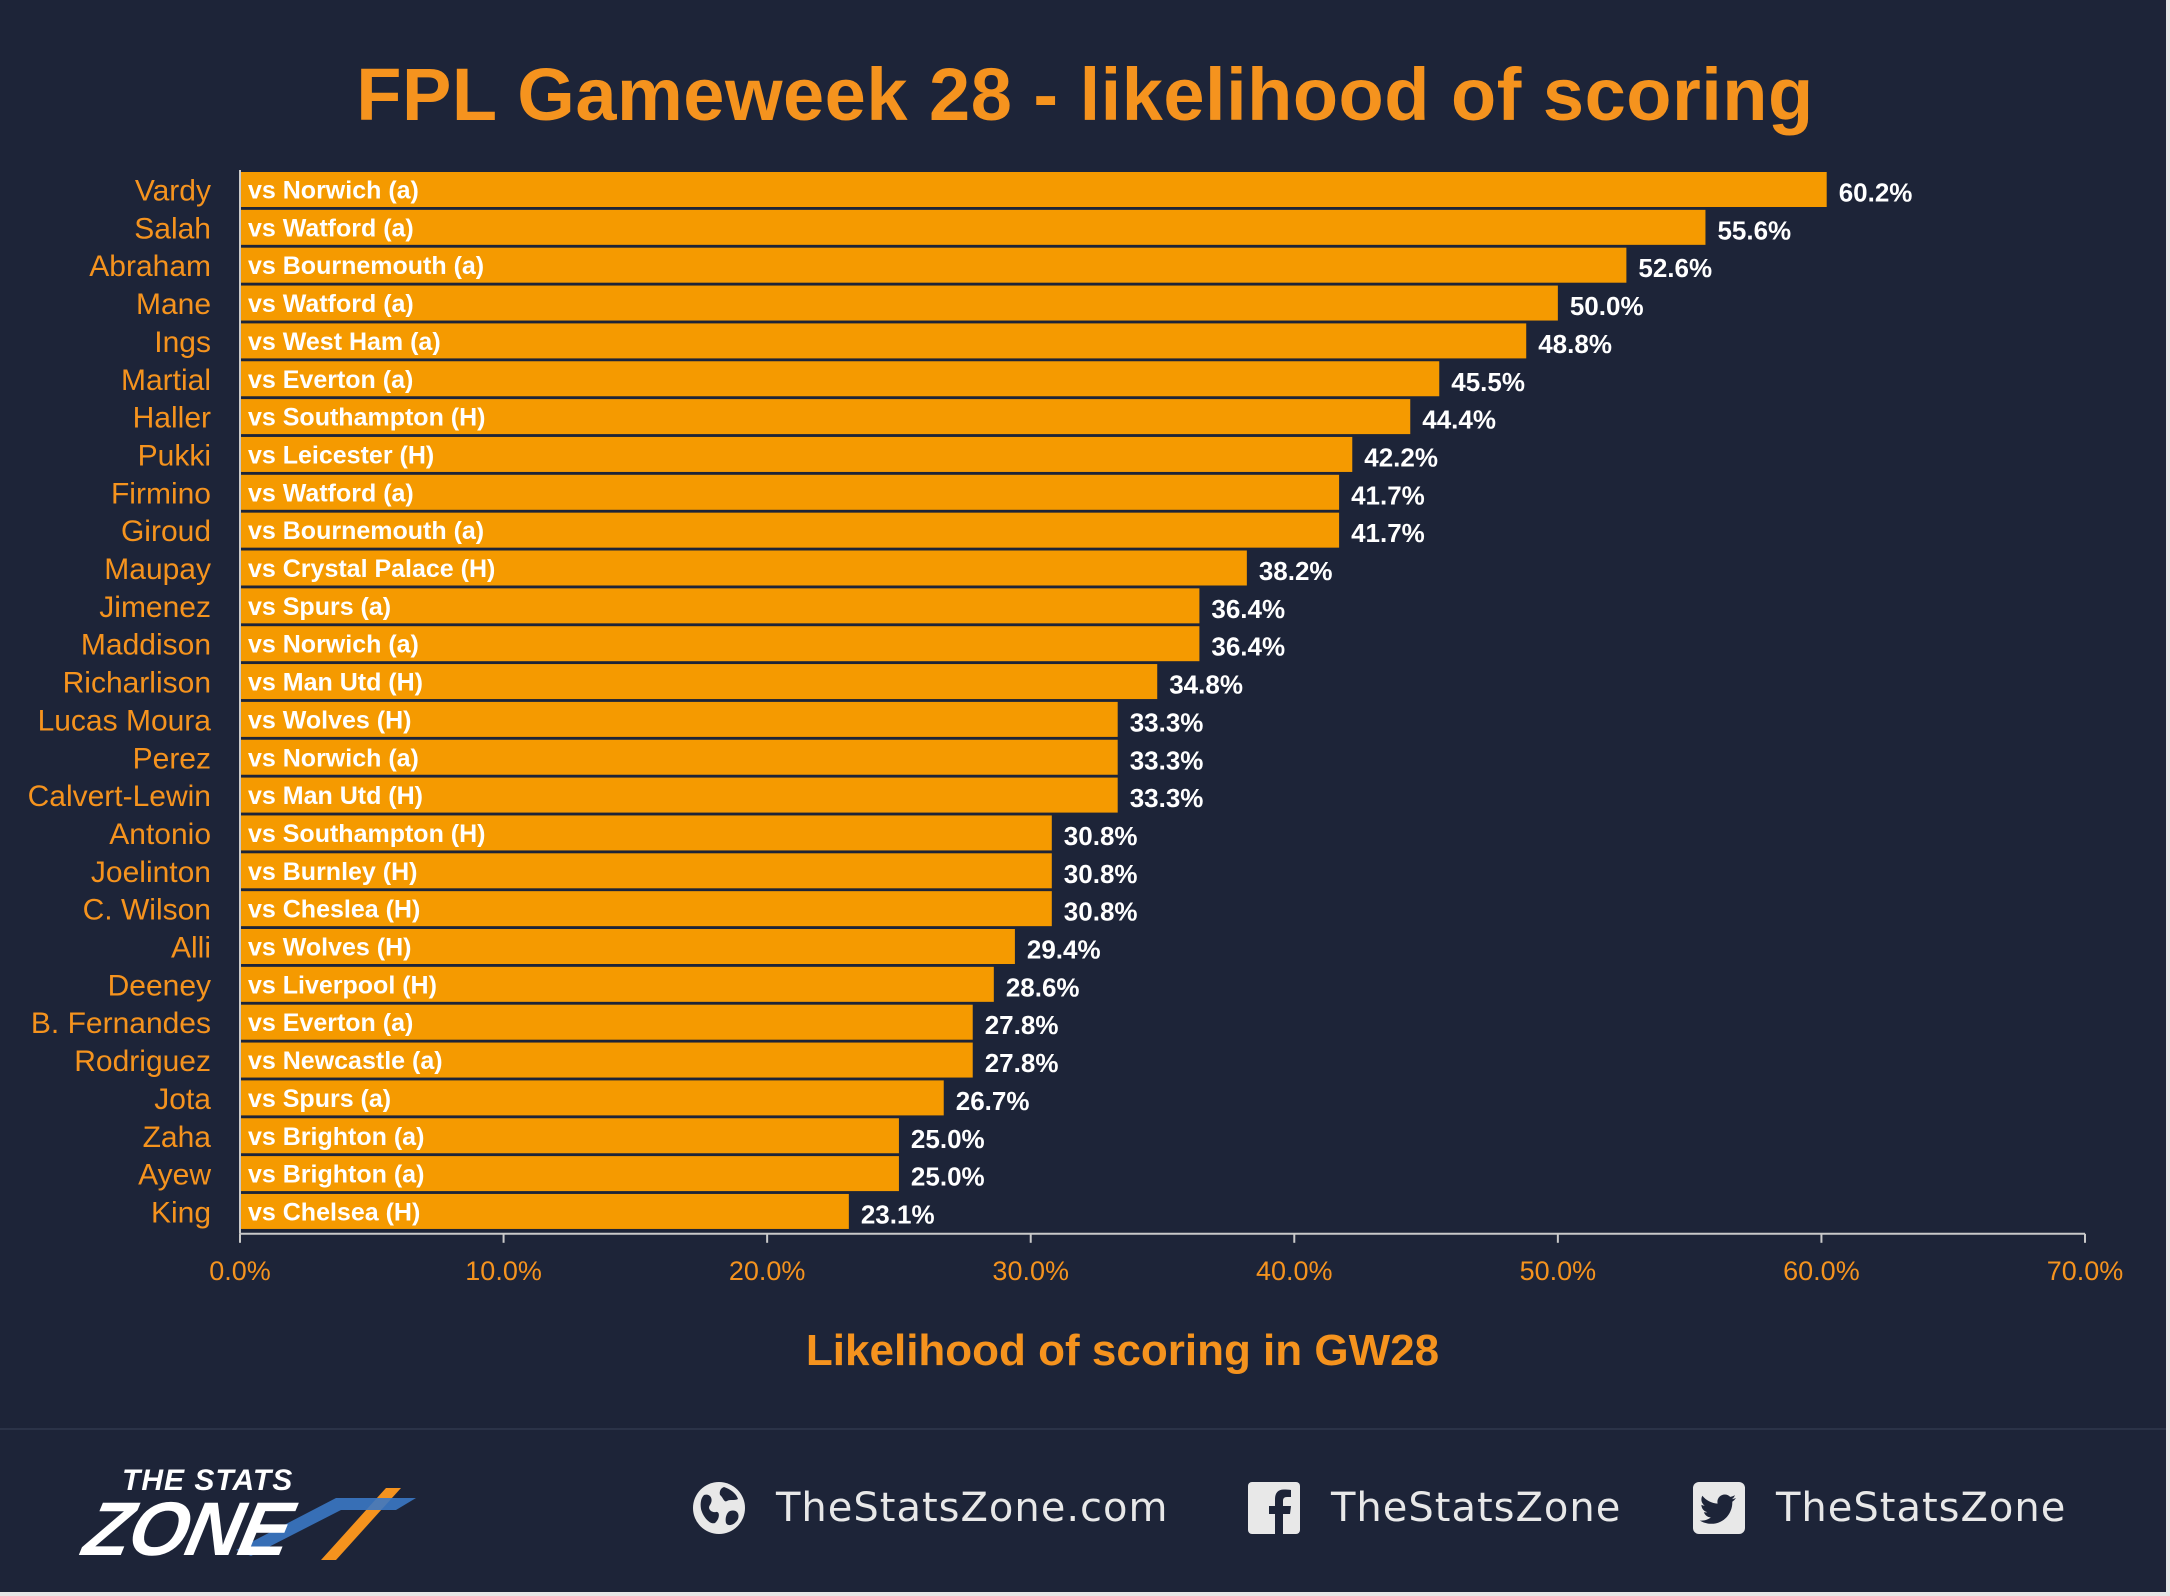  I want to click on y-tick-label: Mane, so click(173, 304).